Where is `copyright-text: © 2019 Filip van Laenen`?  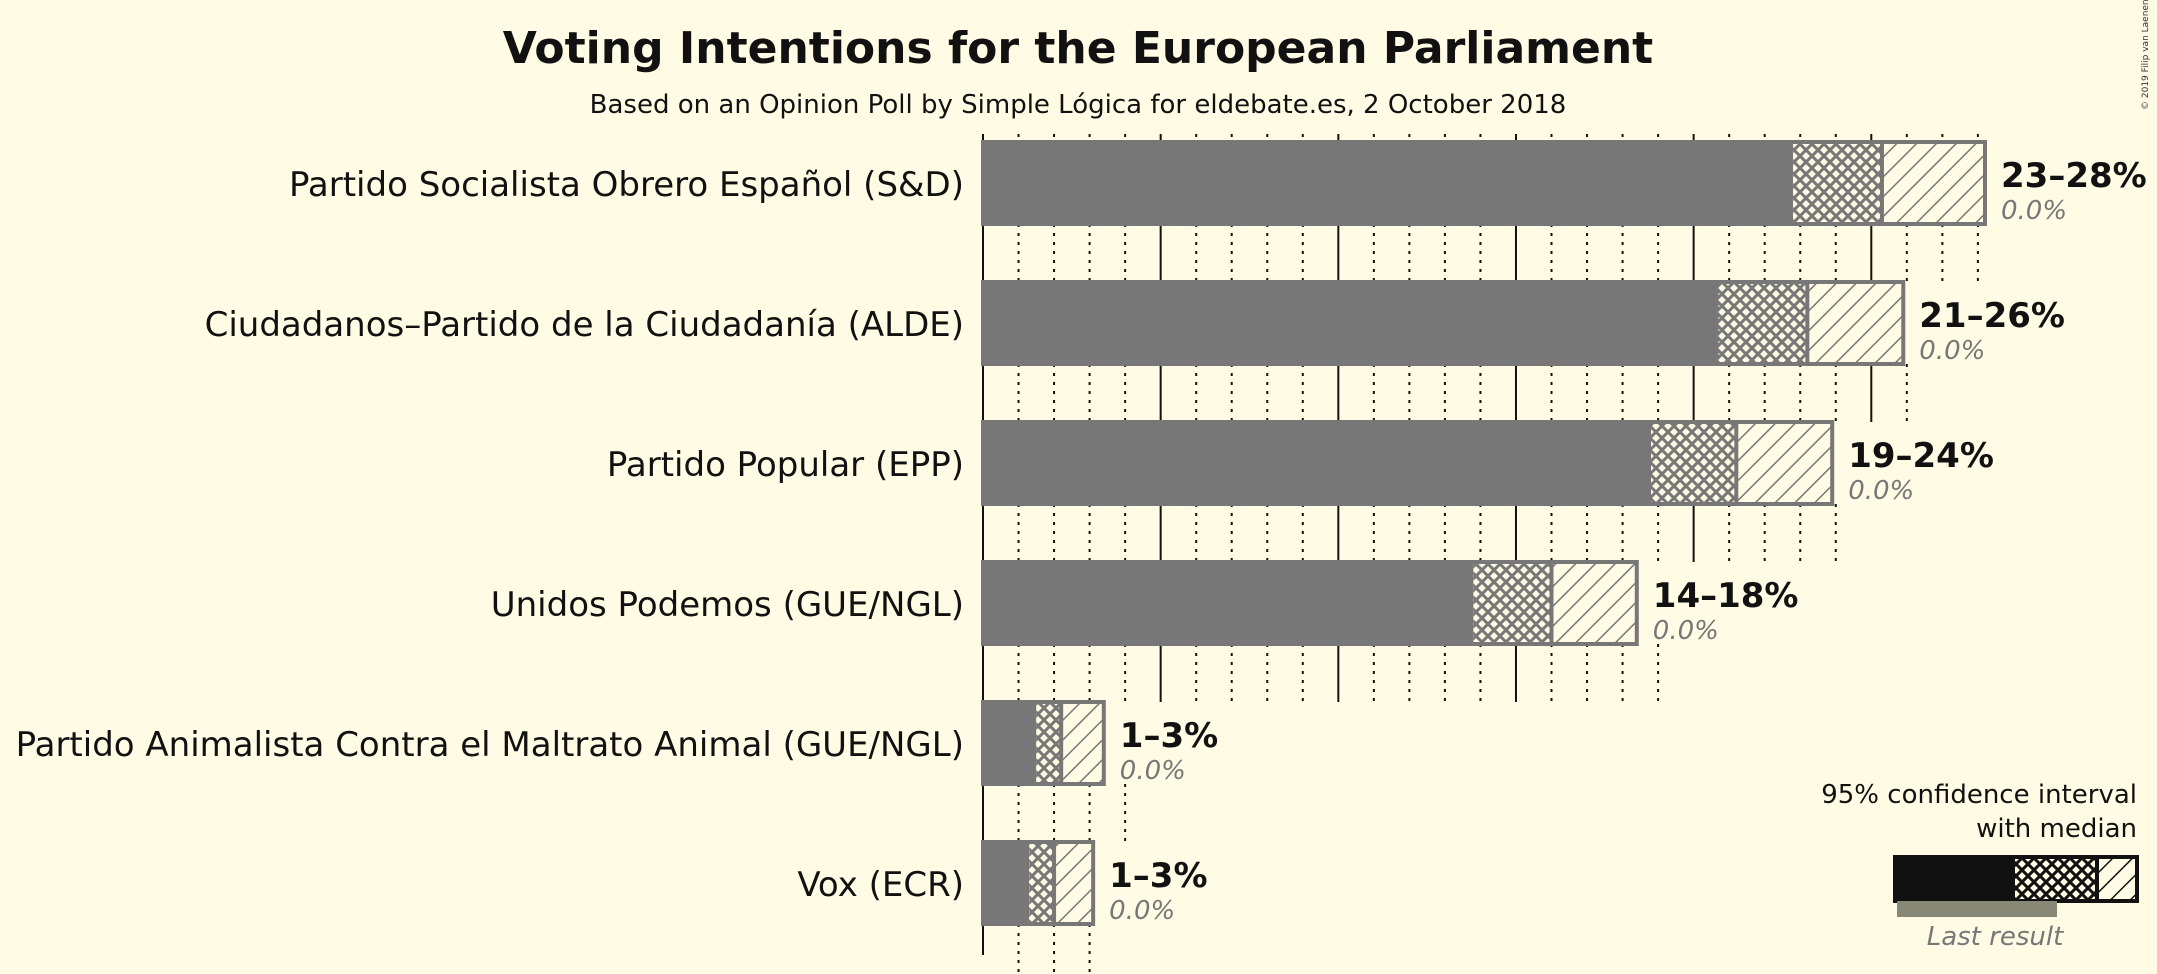 copyright-text: © 2019 Filip van Laenen is located at coordinates (2146, 55).